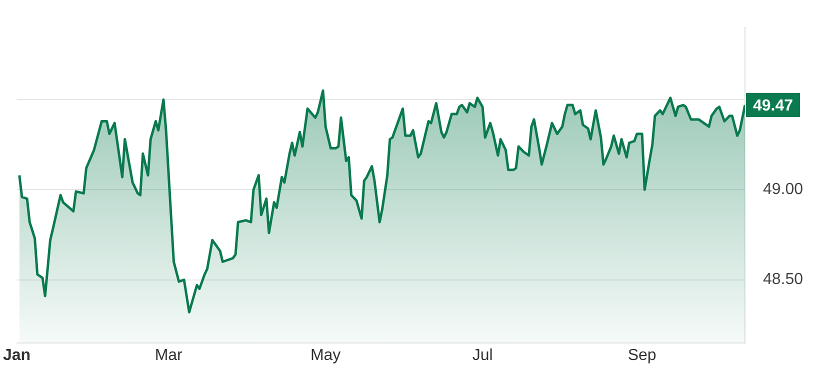 This screenshot has height=372, width=823. What do you see at coordinates (773, 105) in the screenshot?
I see `annotation: 49.47` at bounding box center [773, 105].